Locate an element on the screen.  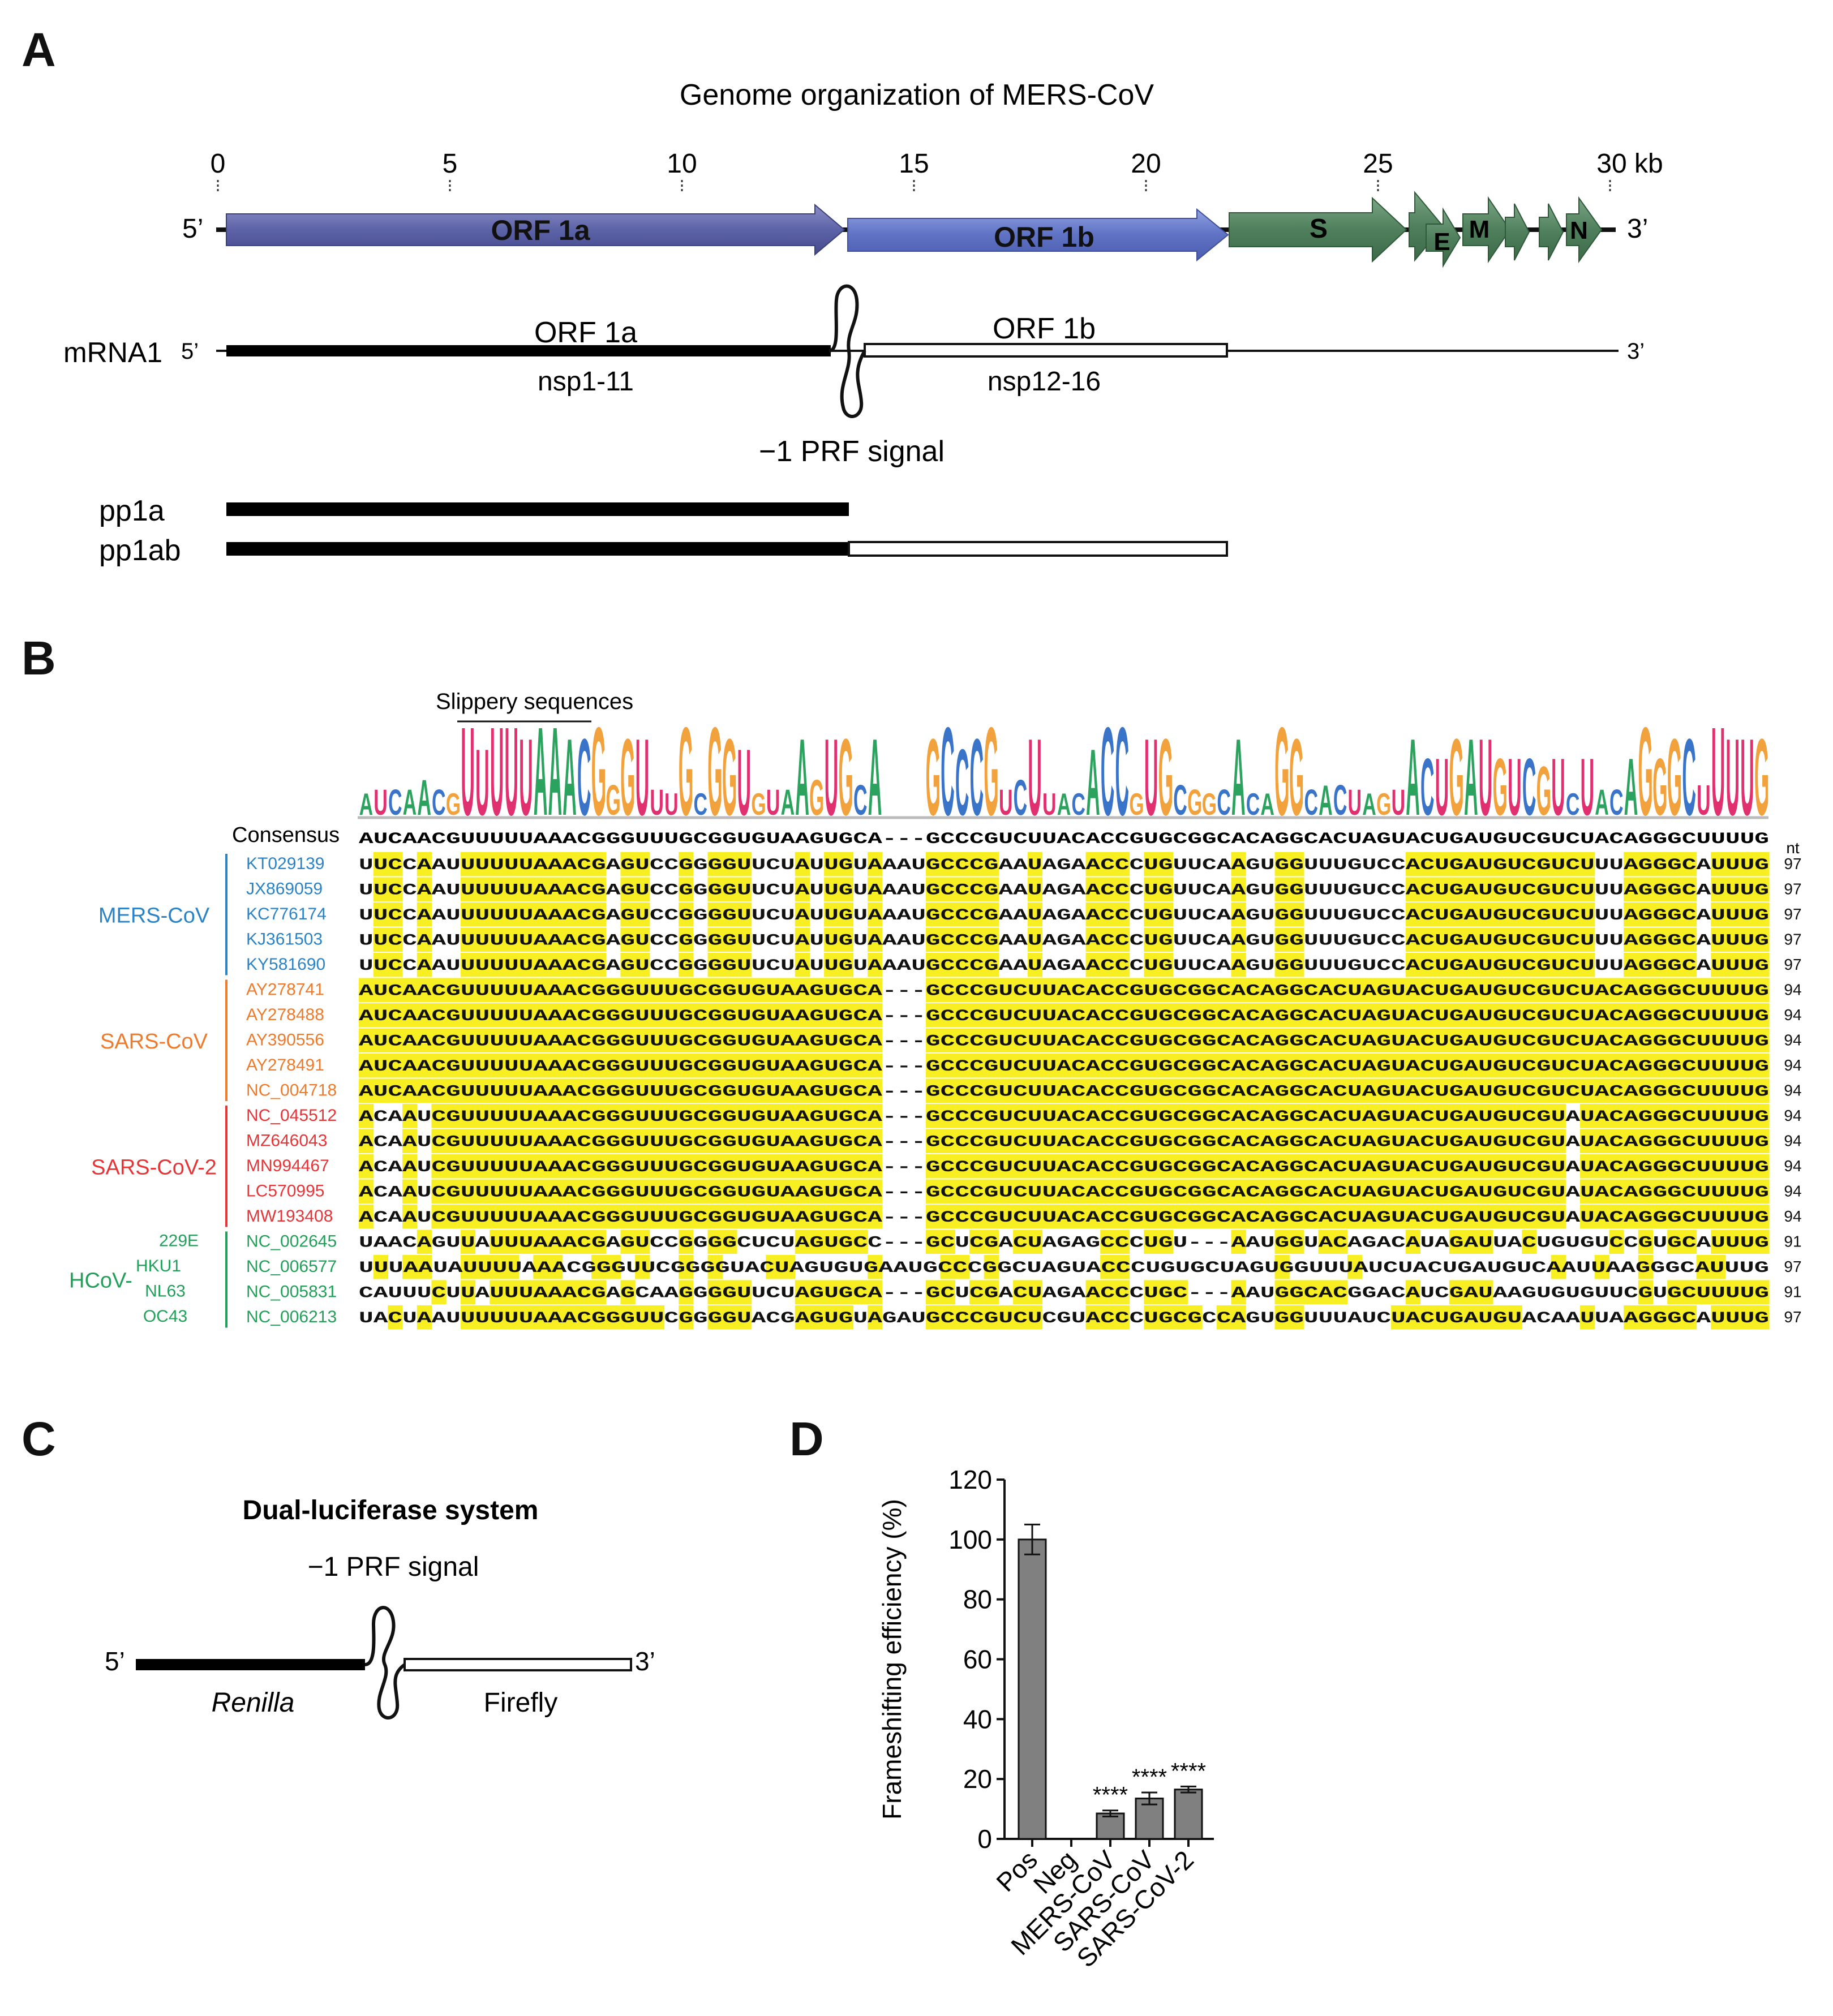
tick-20: 20 is located at coordinates (1146, 164).